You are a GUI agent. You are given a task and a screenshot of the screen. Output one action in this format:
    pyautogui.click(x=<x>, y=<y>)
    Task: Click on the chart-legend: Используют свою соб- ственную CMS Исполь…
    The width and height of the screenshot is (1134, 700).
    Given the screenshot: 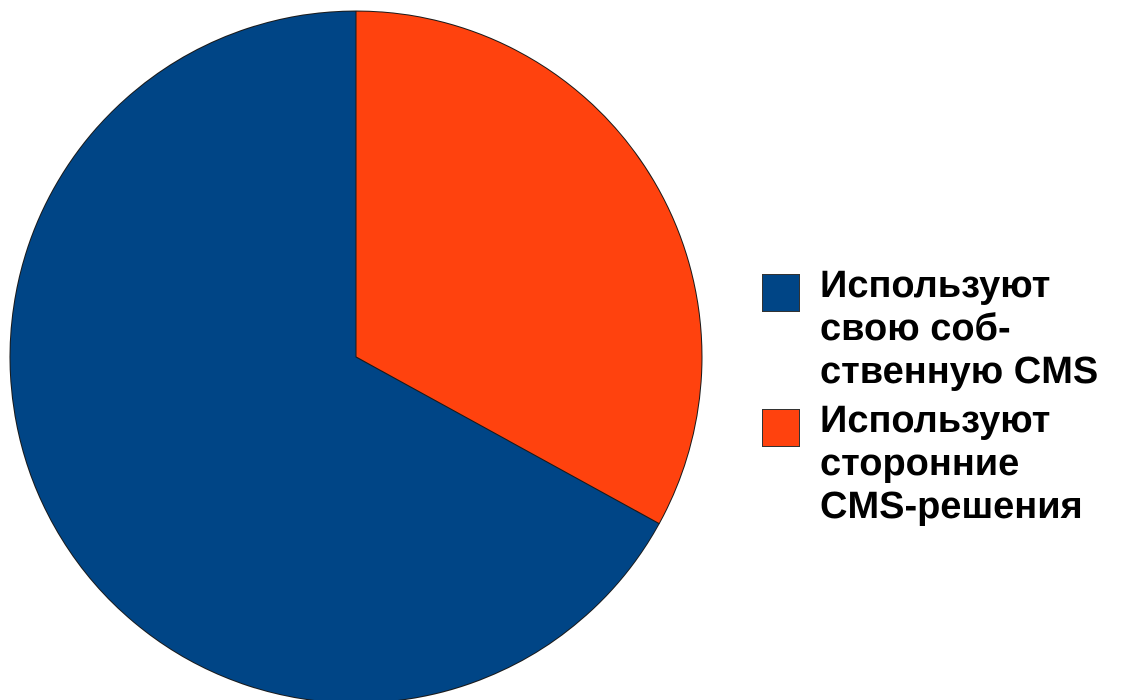 What is the action you would take?
    pyautogui.click(x=948, y=399)
    